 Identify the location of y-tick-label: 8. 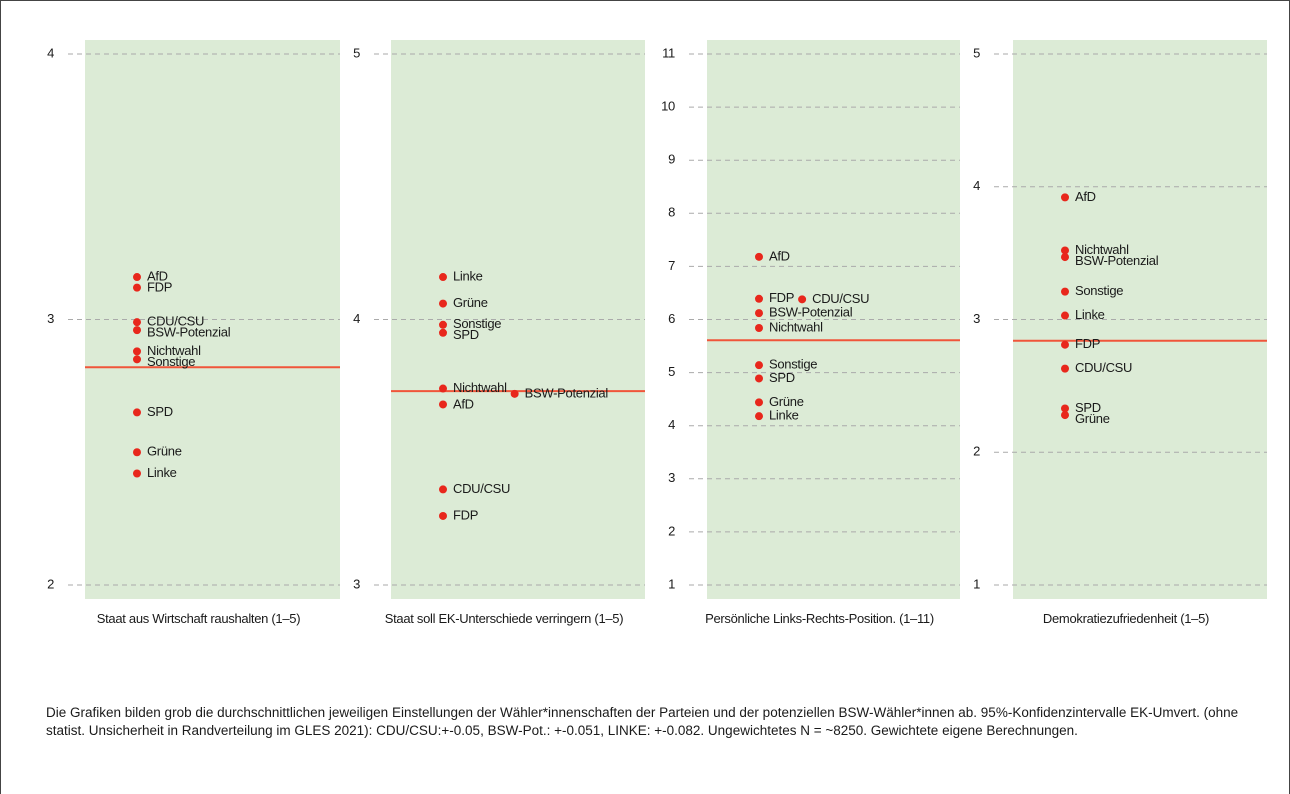
(671, 212).